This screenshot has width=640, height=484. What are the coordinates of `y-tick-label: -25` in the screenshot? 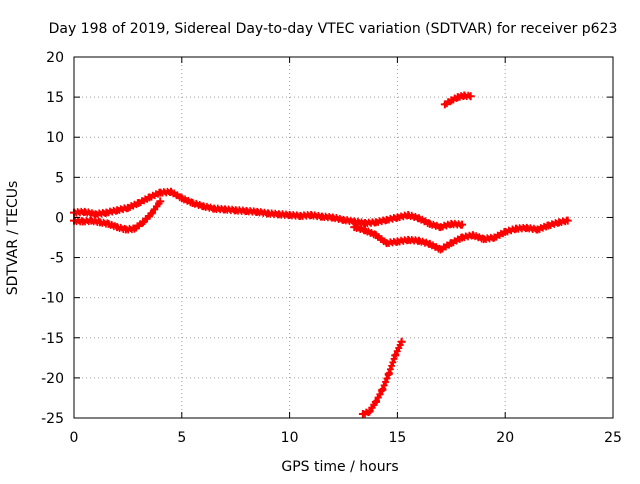 It's located at (52, 419).